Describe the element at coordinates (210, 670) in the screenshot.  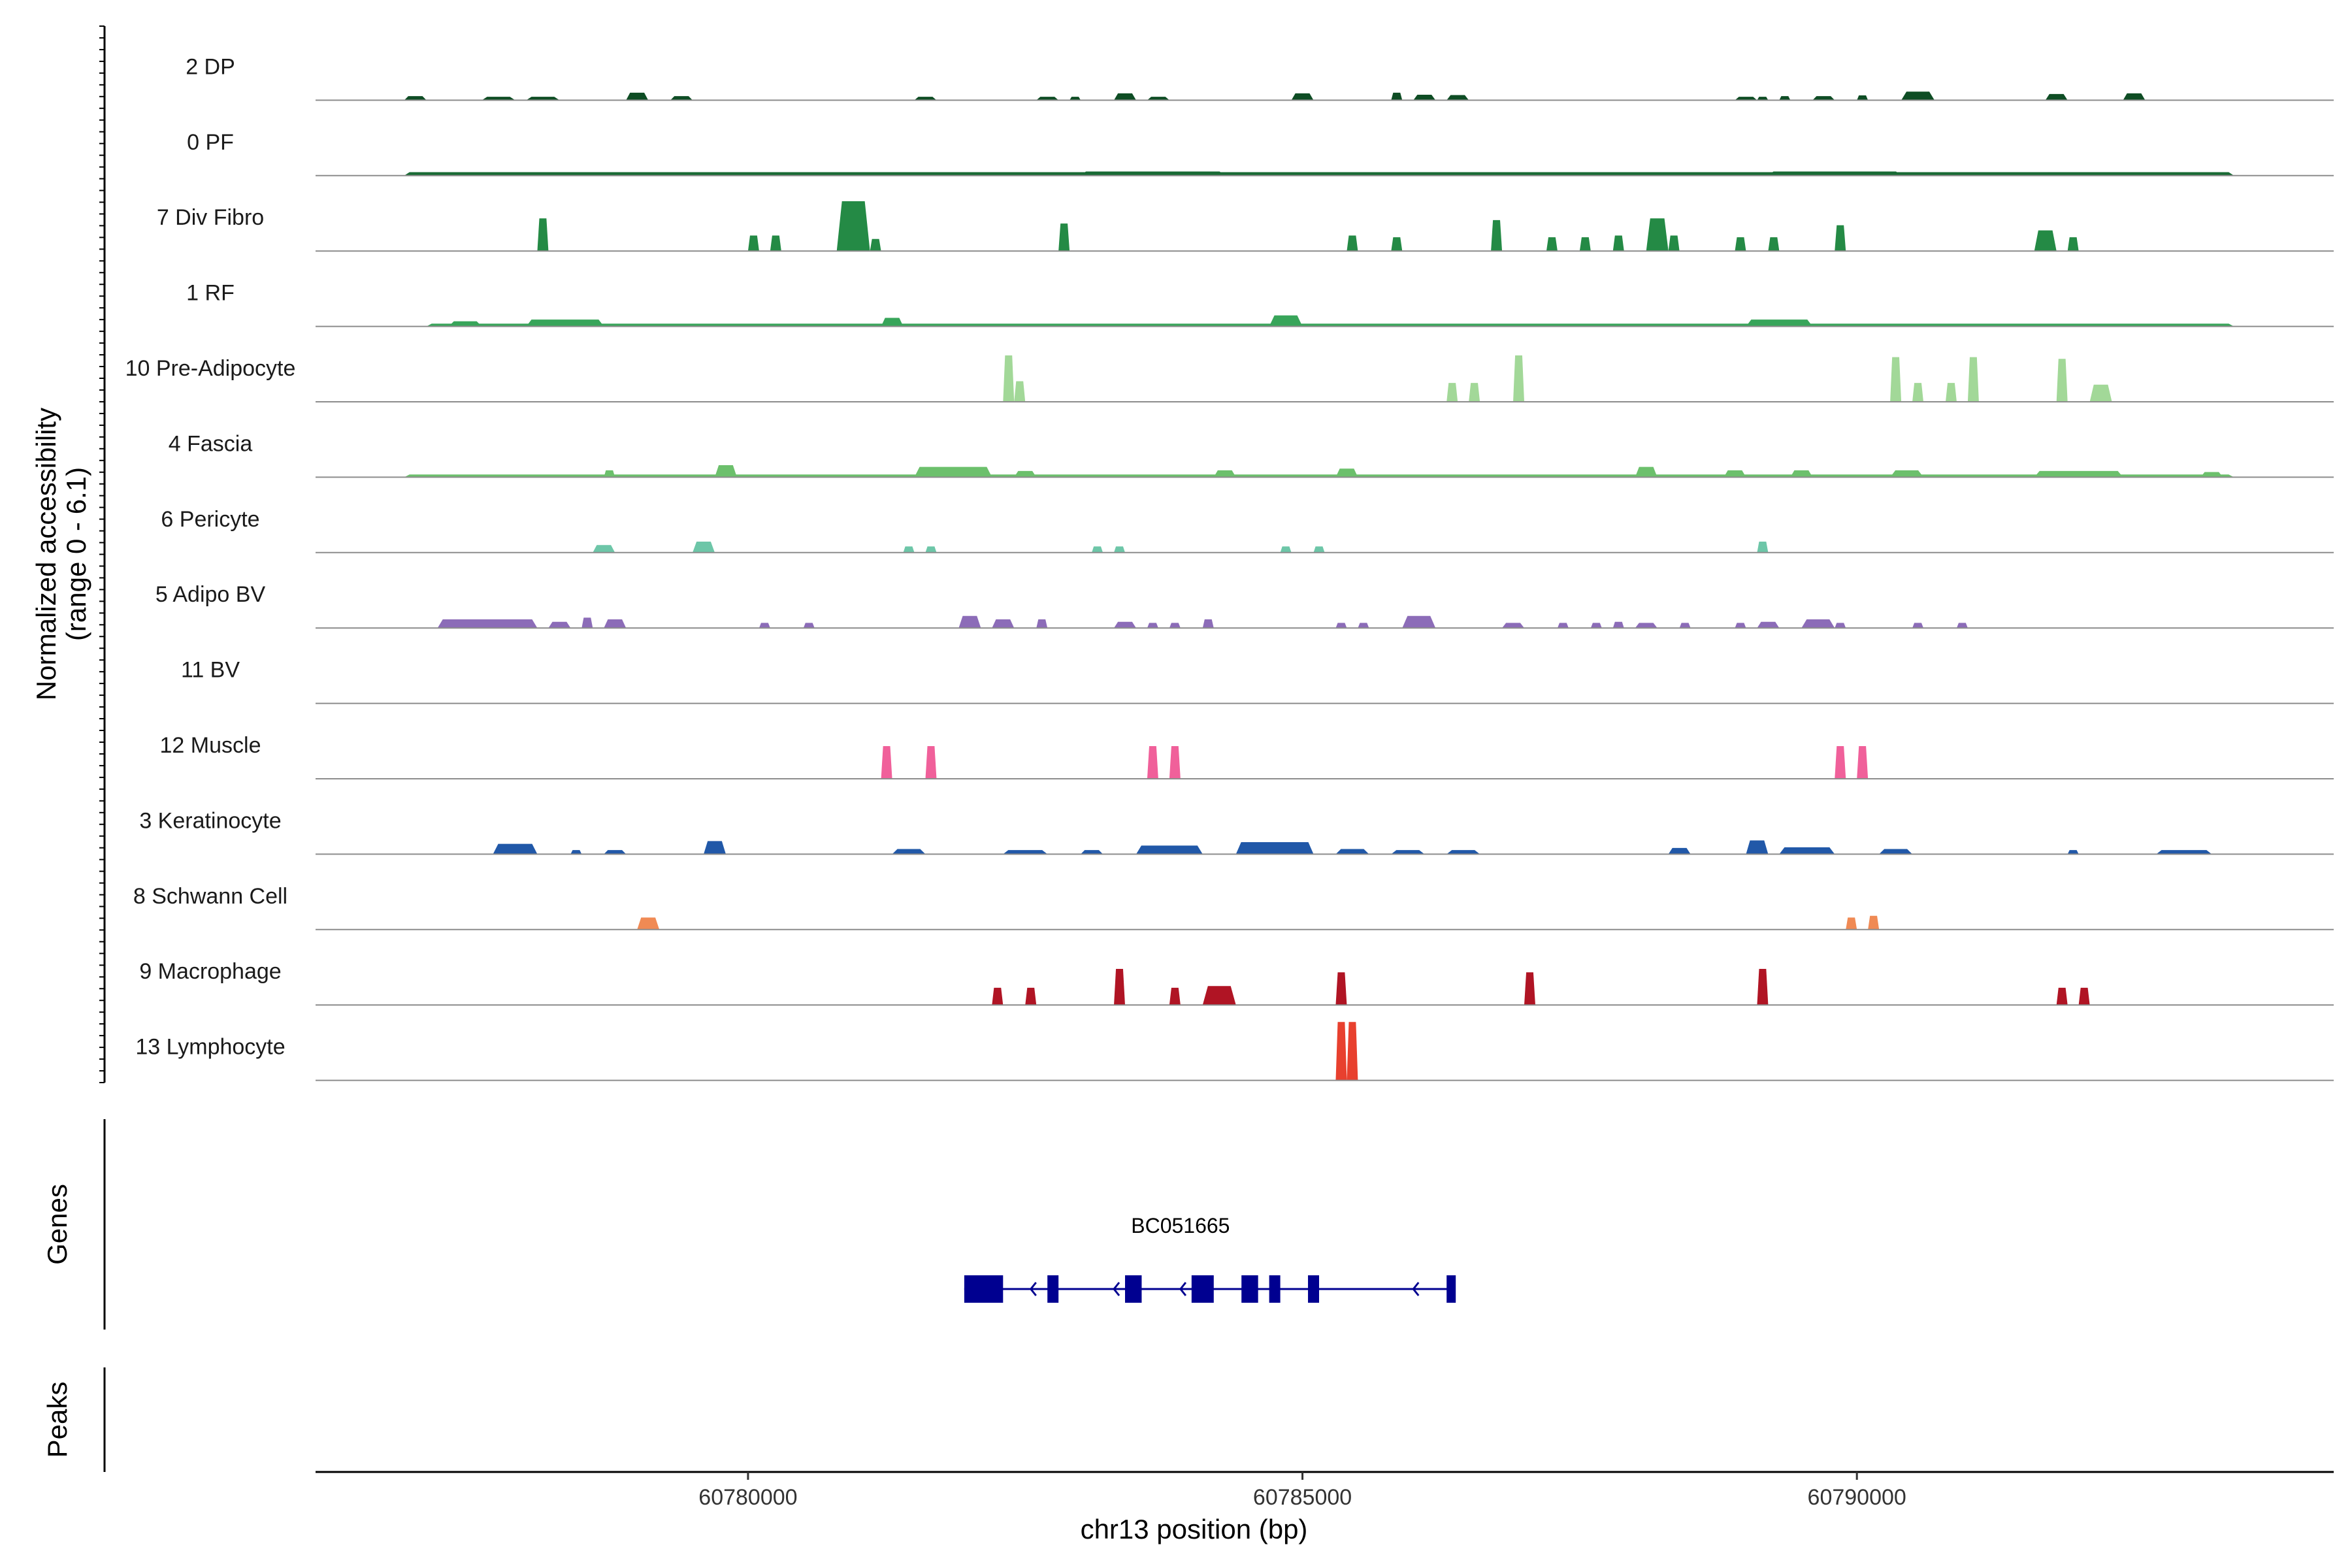
I see `track-label: 11 BV` at that location.